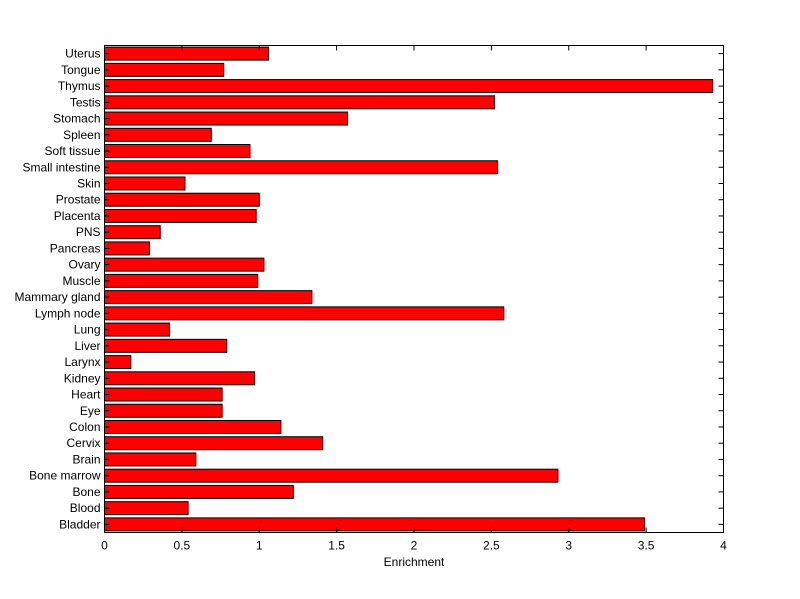  Describe the element at coordinates (180, 378) in the screenshot. I see `bar-kidney` at that location.